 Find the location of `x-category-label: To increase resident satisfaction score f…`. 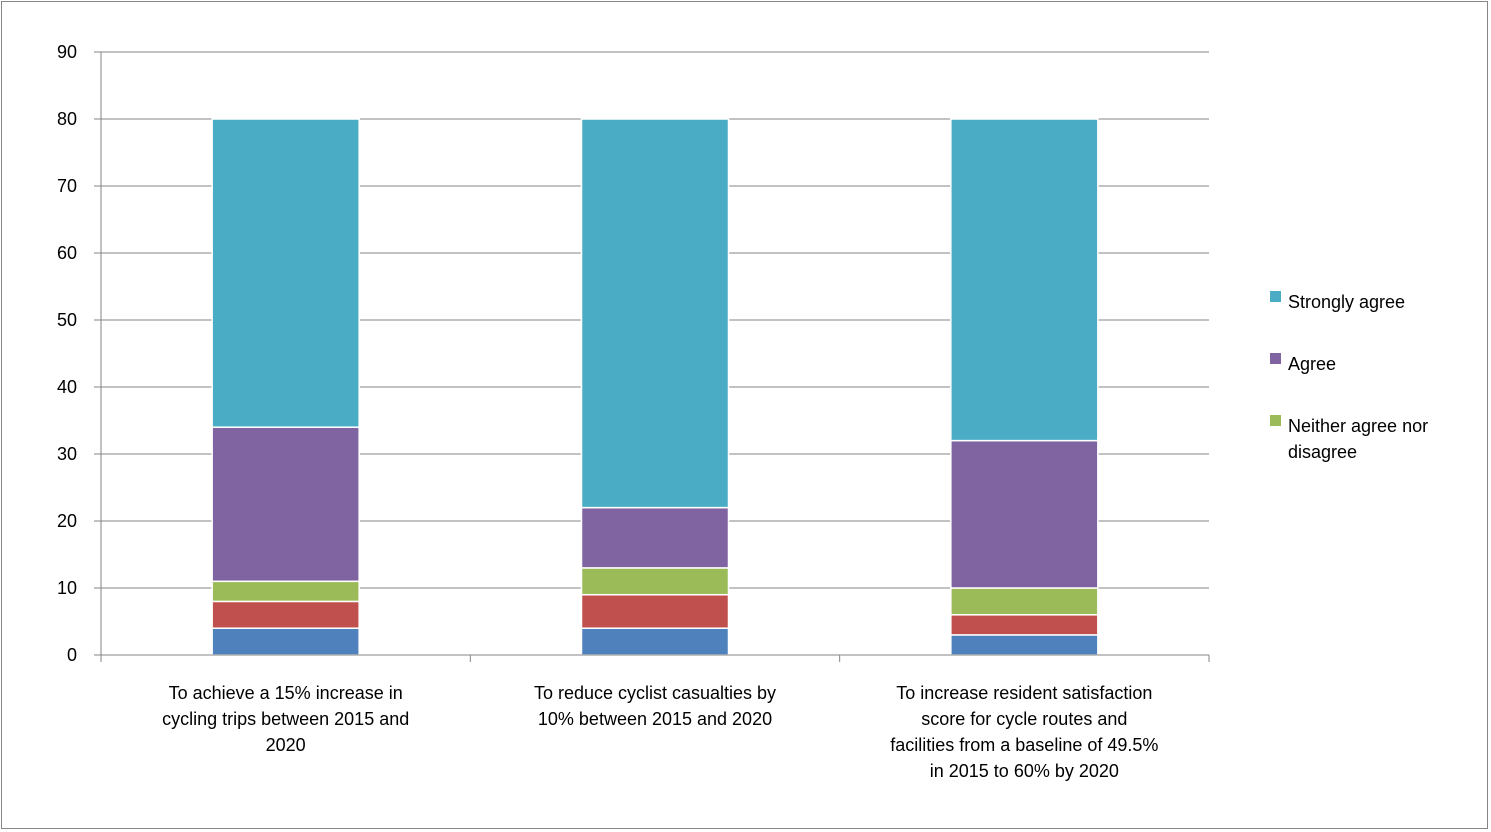

x-category-label: To increase resident satisfaction score f… is located at coordinates (1024, 732).